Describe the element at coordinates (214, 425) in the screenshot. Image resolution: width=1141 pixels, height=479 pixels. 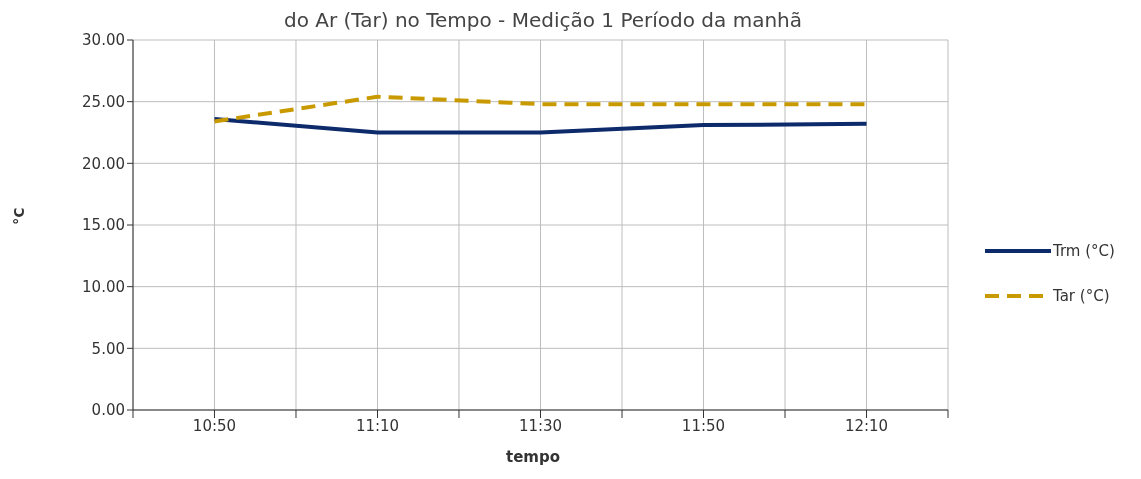
I see `x-tick-label: 10:50` at that location.